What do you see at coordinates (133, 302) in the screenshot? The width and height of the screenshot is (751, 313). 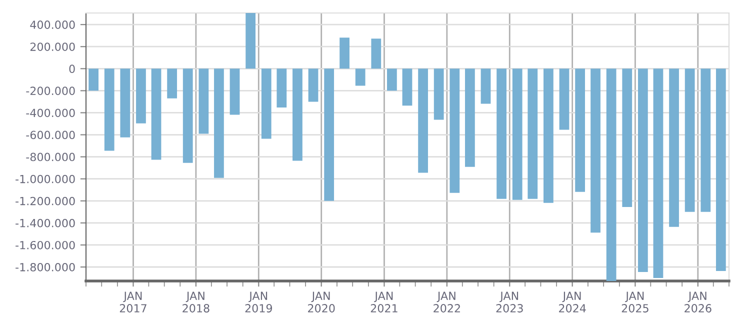 I see `x-tick-label: JAN 2017` at bounding box center [133, 302].